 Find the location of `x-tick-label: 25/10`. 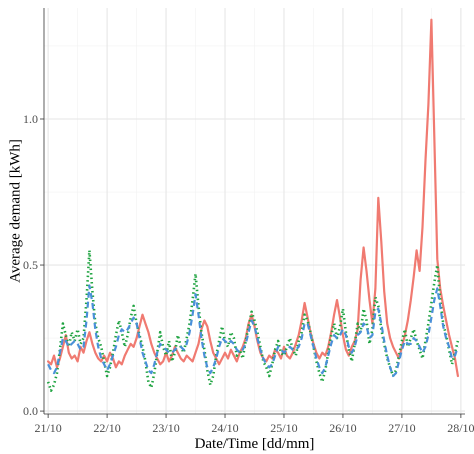

x-tick-label: 25/10 is located at coordinates (283, 428).